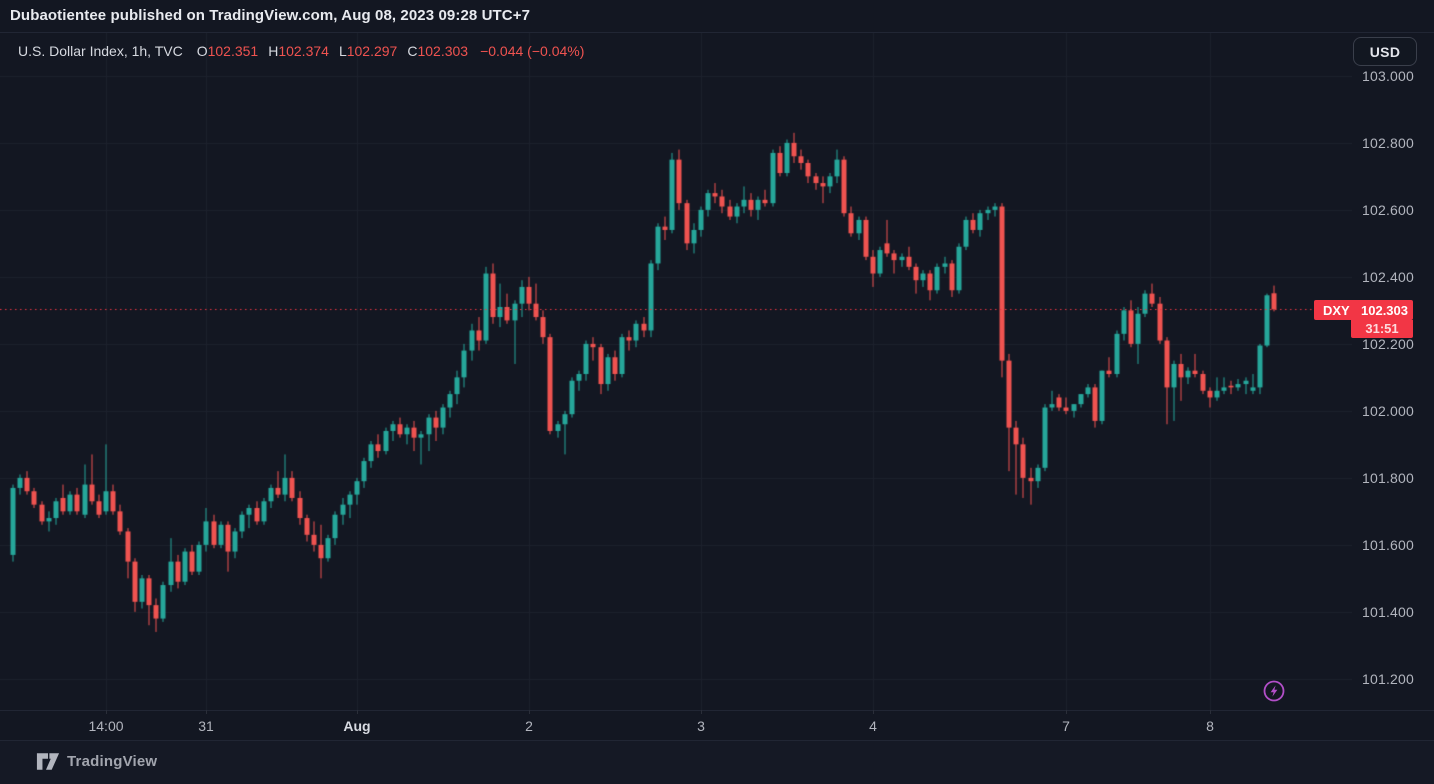  What do you see at coordinates (1210, 726) in the screenshot?
I see `time-axis-label: 8` at bounding box center [1210, 726].